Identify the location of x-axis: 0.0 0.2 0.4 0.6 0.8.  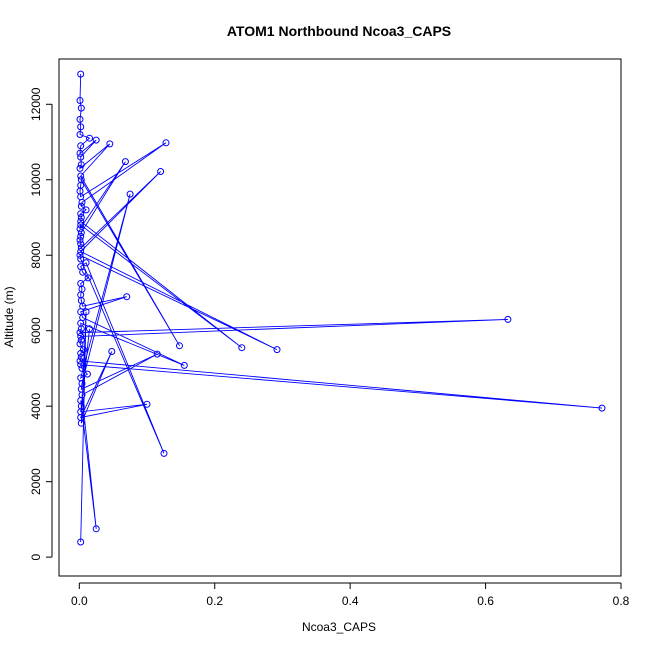
(350, 595).